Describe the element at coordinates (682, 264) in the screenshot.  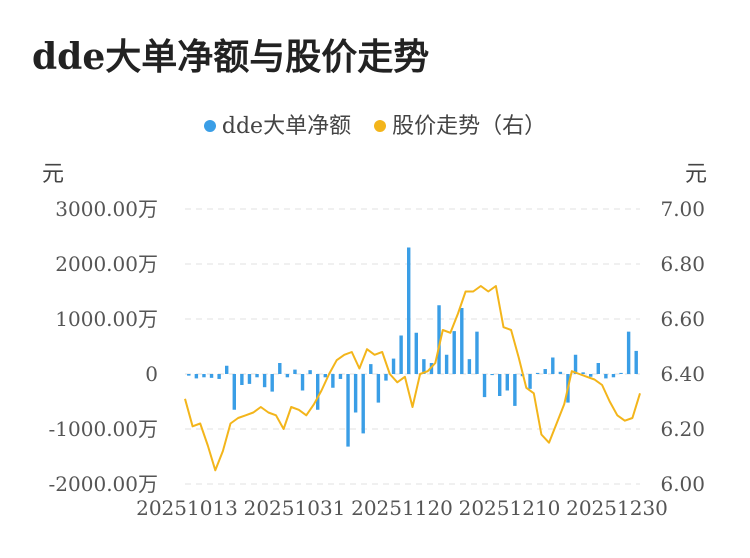
I see `y-right-tick-label: 6.80` at that location.